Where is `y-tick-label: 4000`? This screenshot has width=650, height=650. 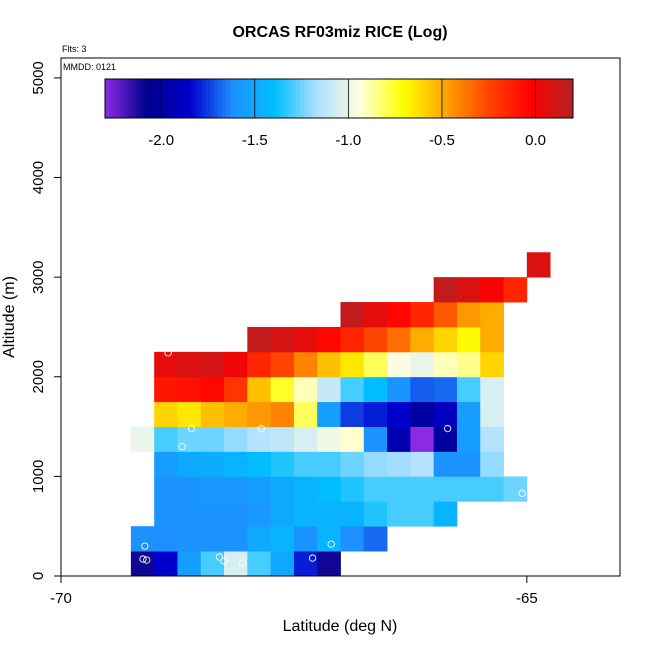
y-tick-label: 4000 is located at coordinates (38, 177).